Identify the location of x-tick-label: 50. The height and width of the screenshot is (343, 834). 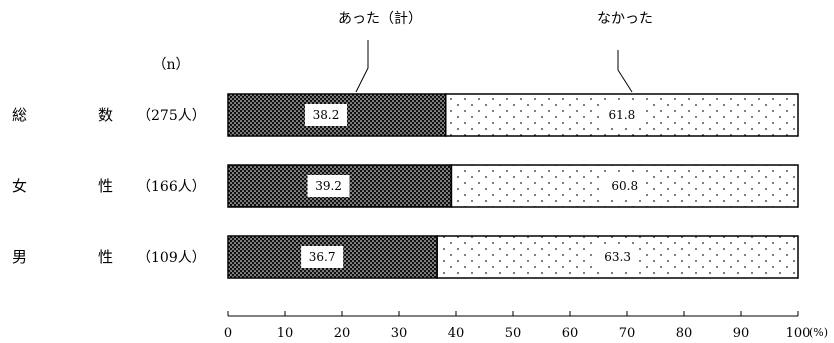
(513, 333).